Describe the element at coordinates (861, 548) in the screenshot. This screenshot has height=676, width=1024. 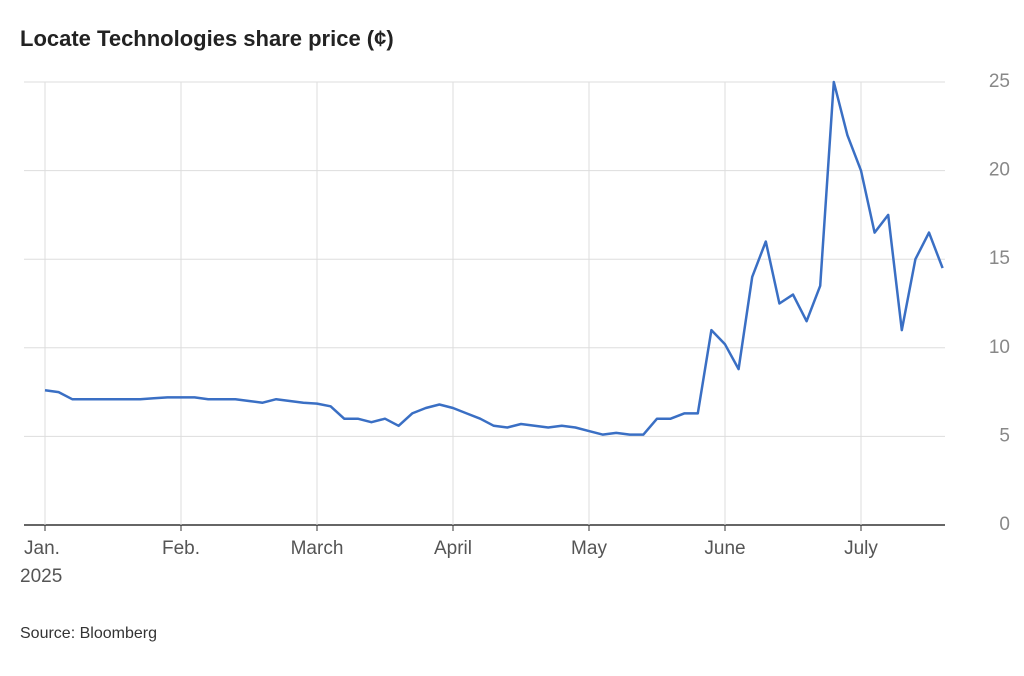
I see `x-tick-label: July` at that location.